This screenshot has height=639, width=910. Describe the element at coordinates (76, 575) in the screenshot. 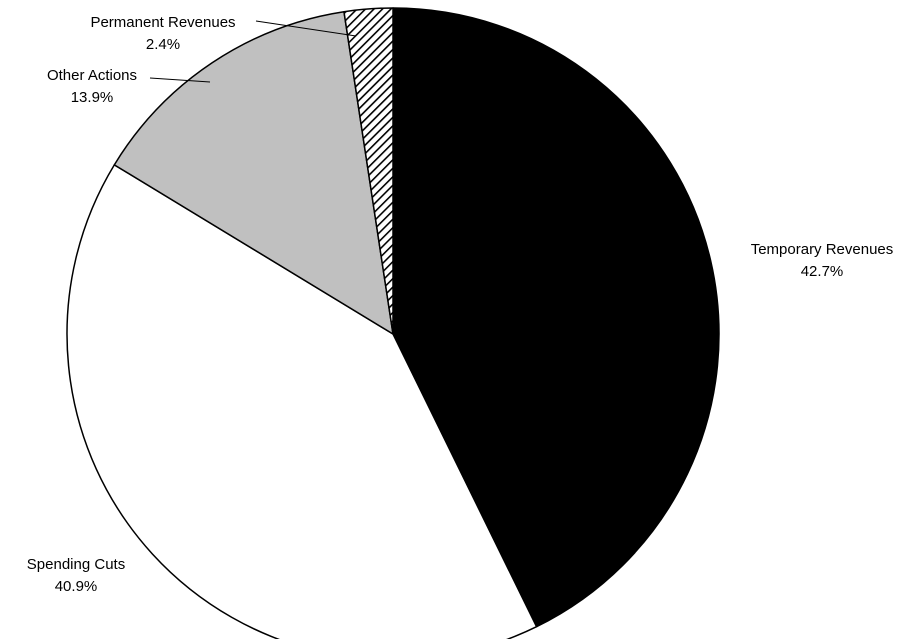

I see `slice-label-spending-cuts: Spending Cuts 40.9%` at that location.